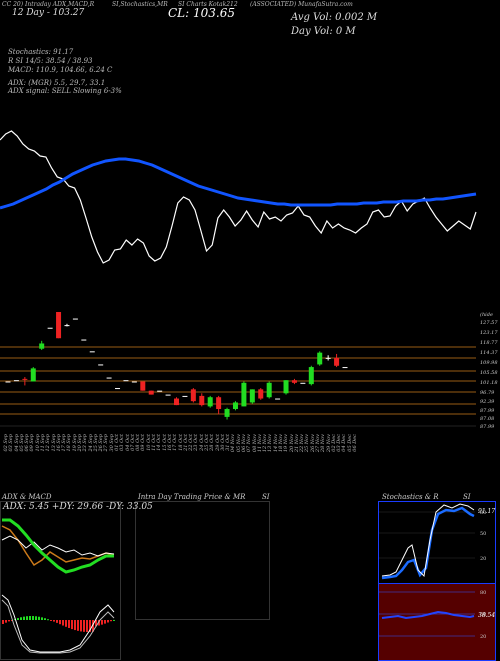 This screenshot has height=661, width=500. Describe the element at coordinates (202, 560) in the screenshot. I see `mri-panel` at that location.